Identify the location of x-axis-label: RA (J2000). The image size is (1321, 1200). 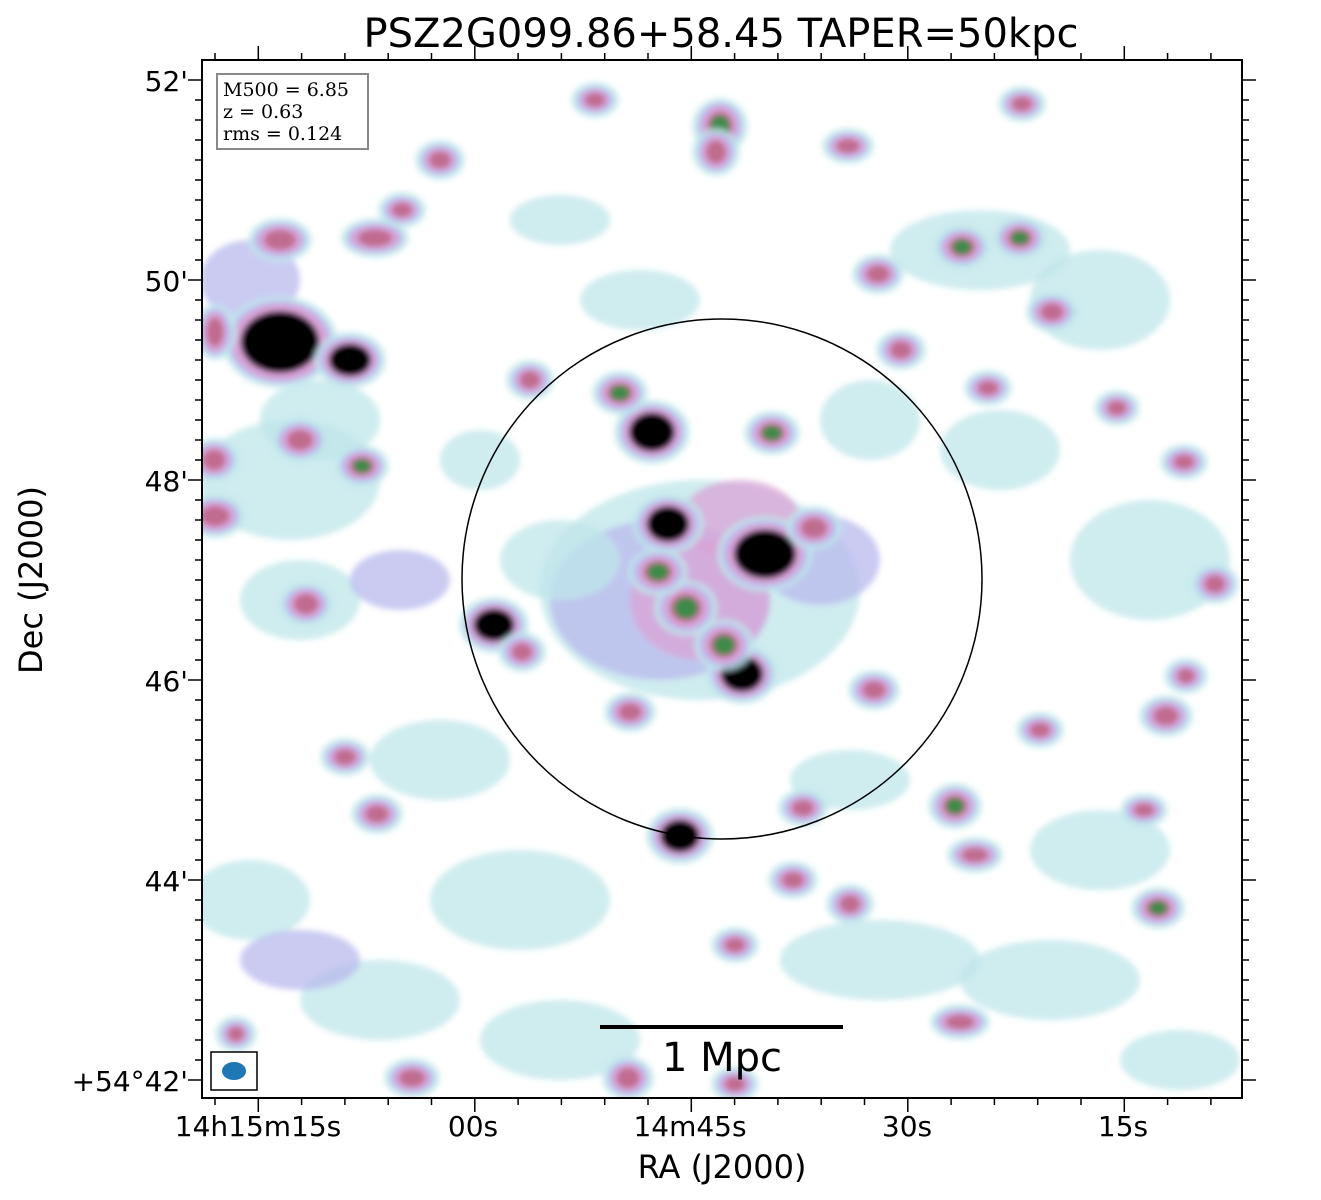
(722, 1167).